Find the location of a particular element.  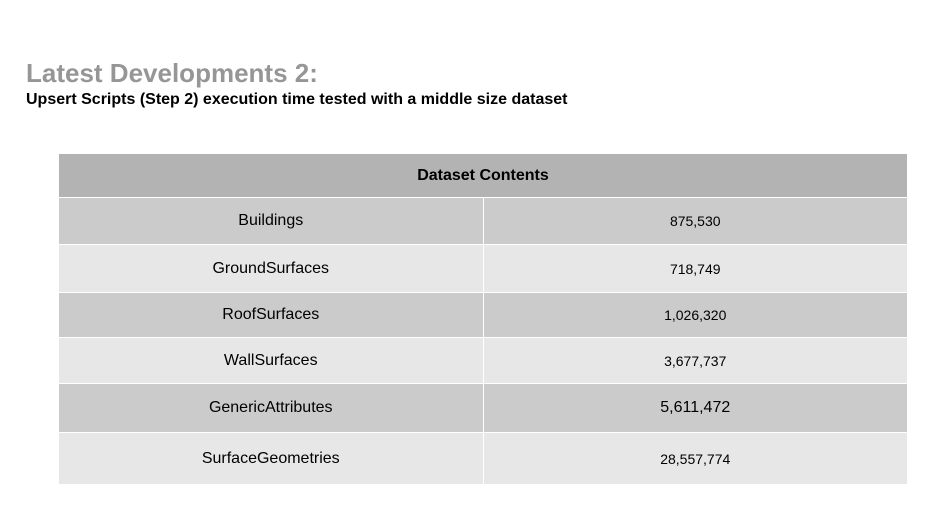

table-row: RoofSurfaces 1,026,320 is located at coordinates (483, 315).